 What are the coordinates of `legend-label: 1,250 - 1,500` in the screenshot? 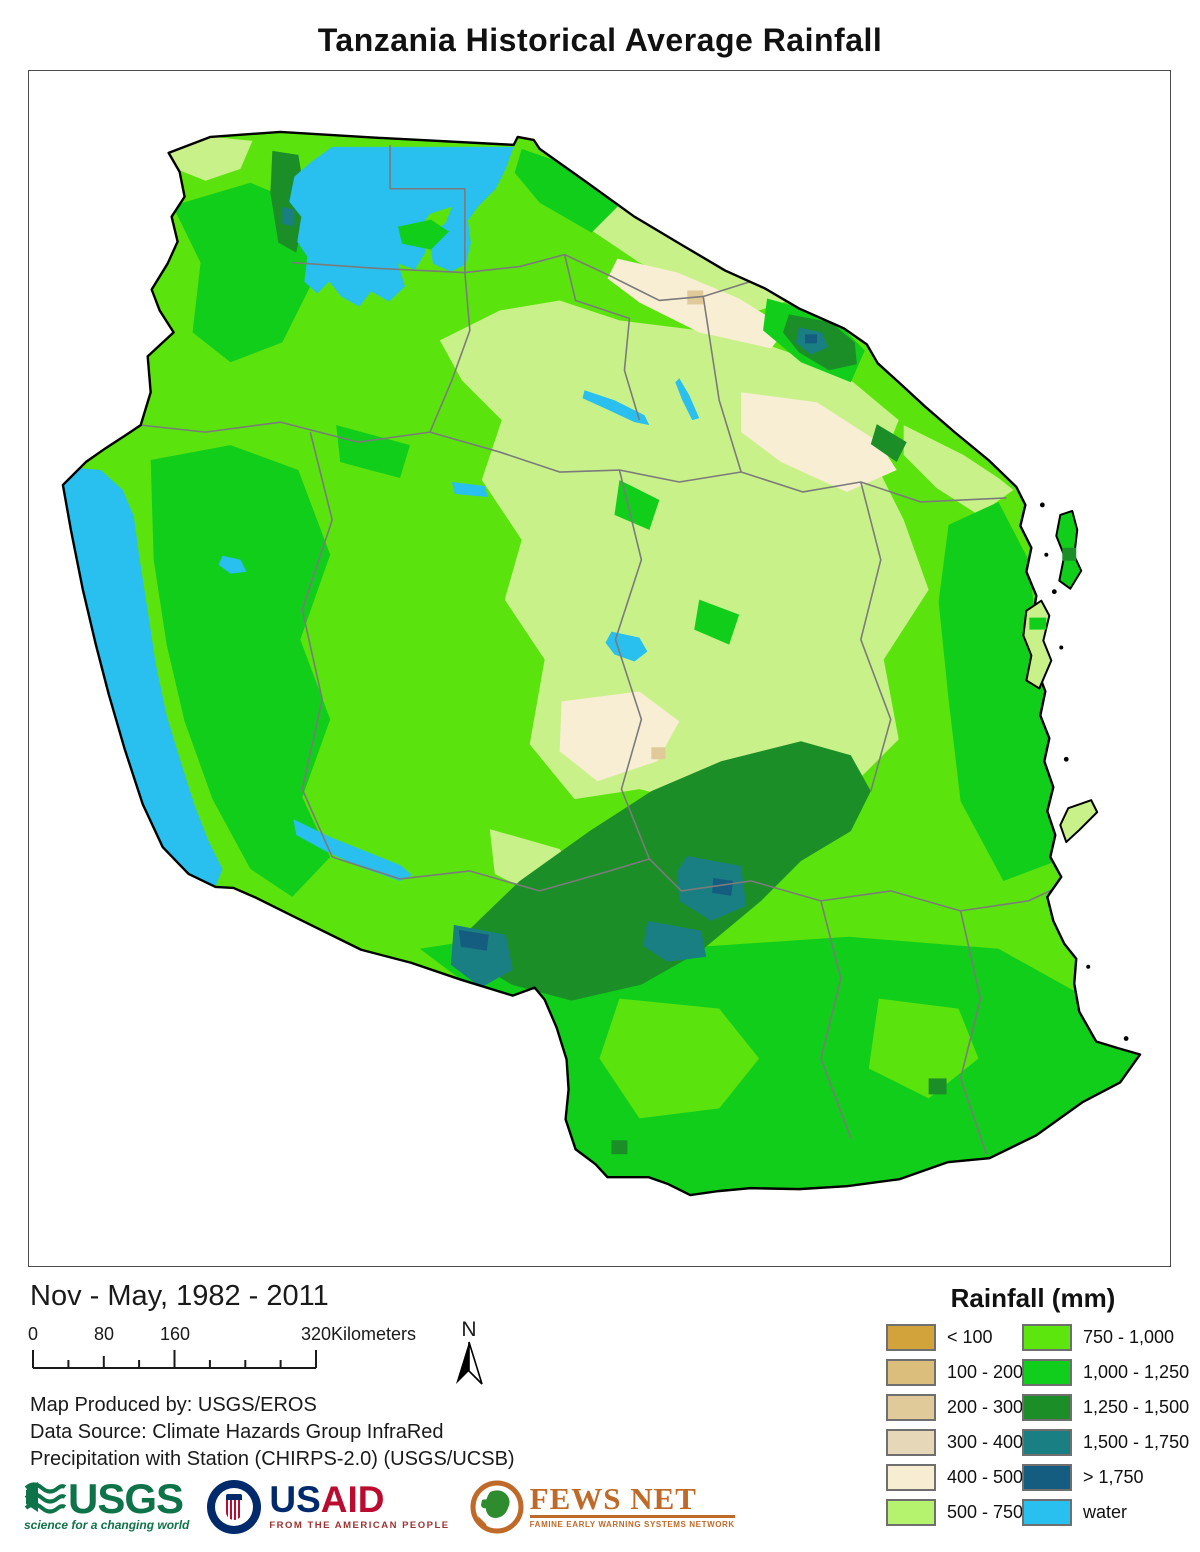 It's located at (1136, 1407).